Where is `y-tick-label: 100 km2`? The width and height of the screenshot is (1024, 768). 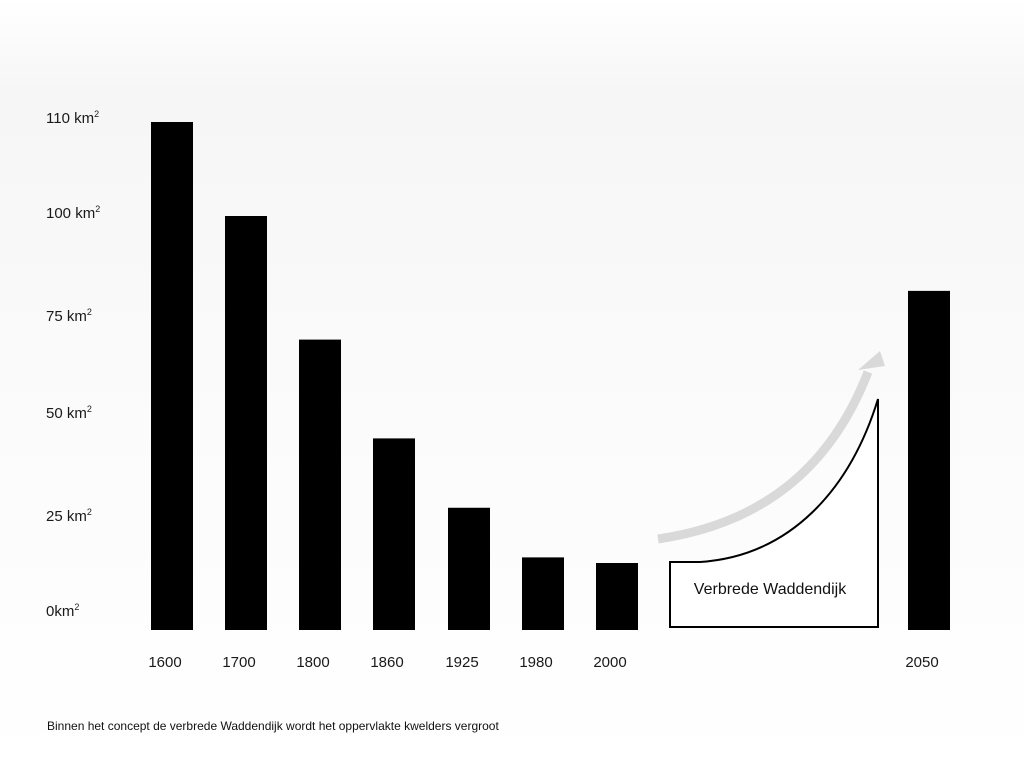 y-tick-label: 100 km2 is located at coordinates (73, 213).